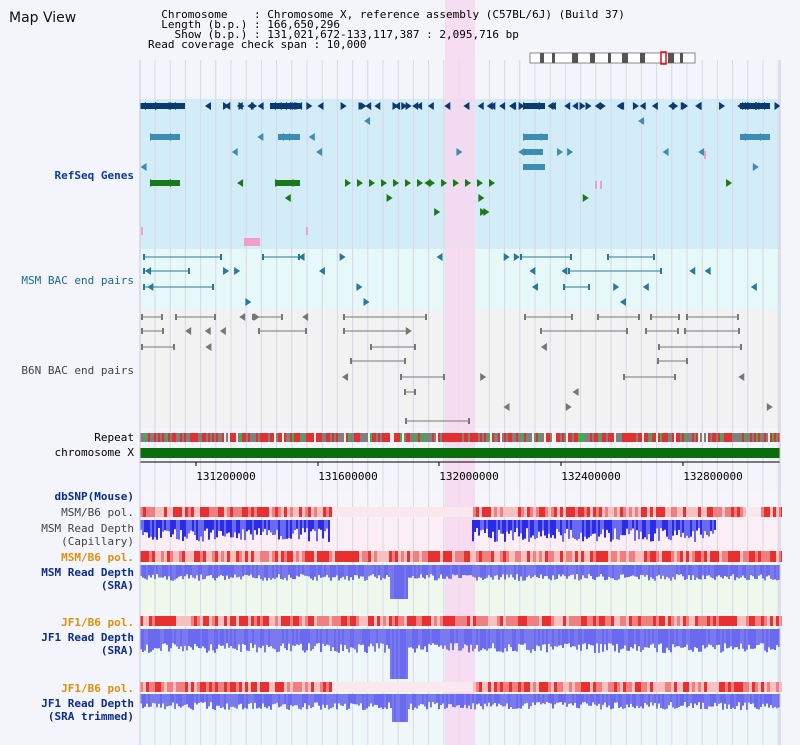  What do you see at coordinates (77, 370) in the screenshot?
I see `track-label-b6n-bac: B6N BAC end pairs` at bounding box center [77, 370].